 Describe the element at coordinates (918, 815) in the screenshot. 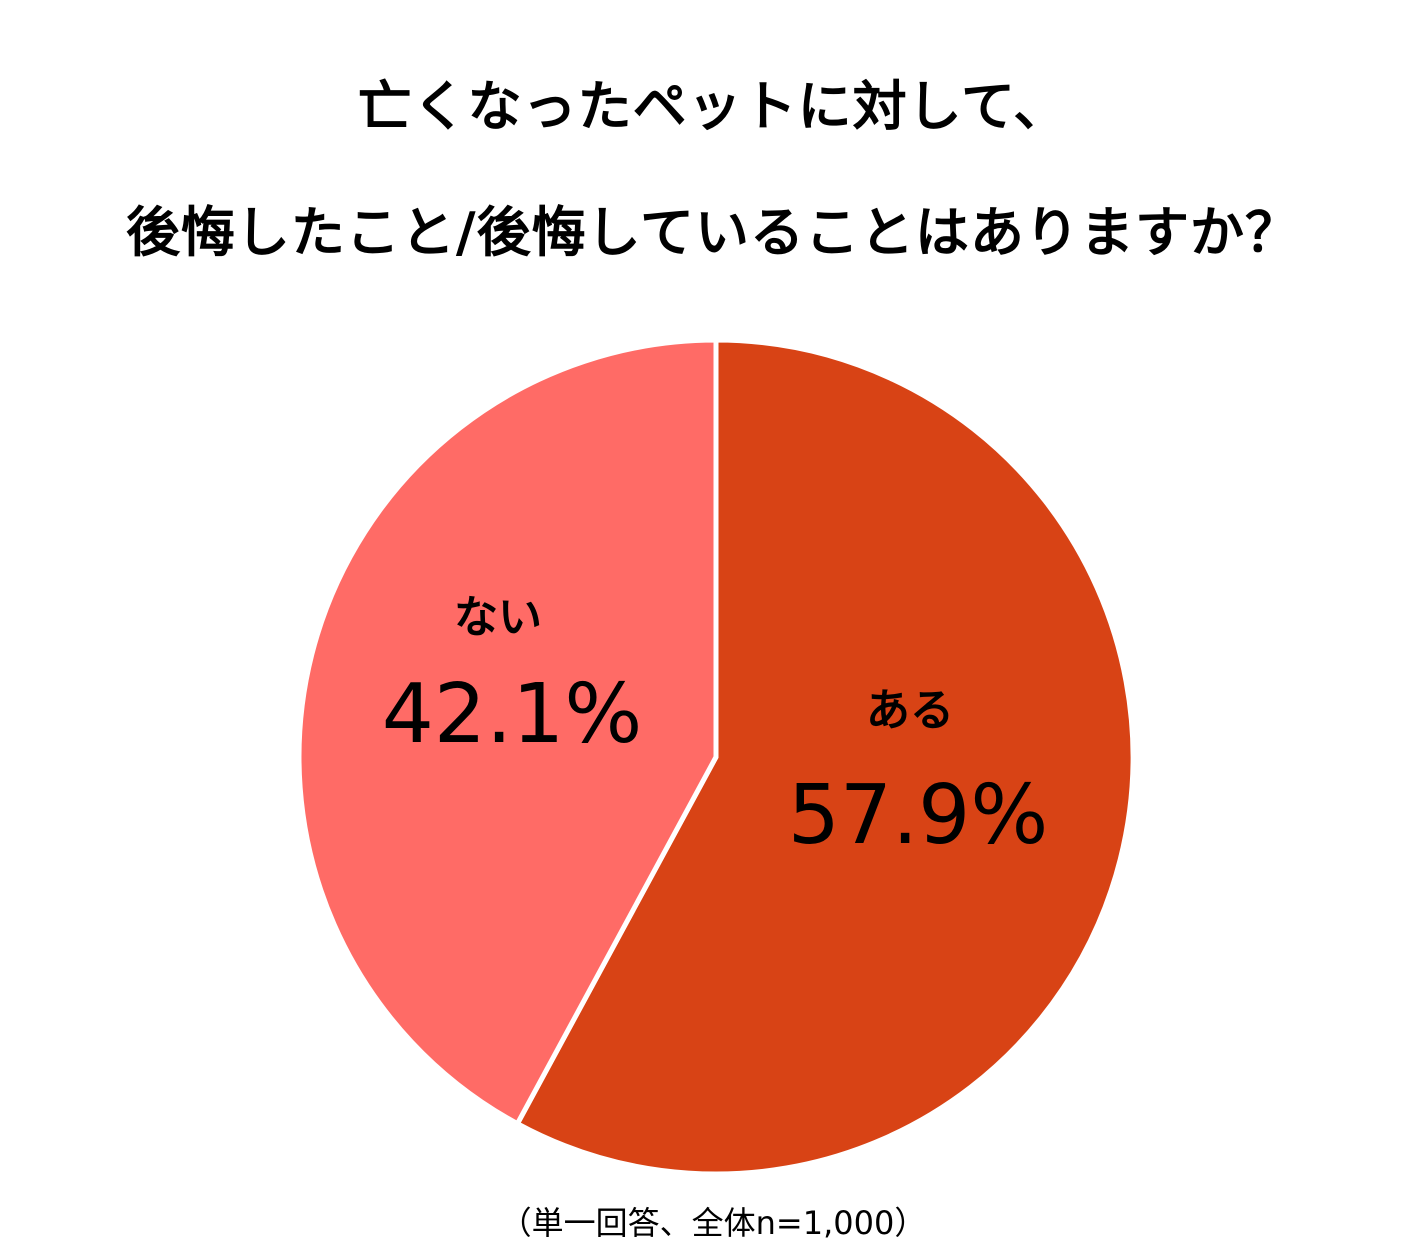

I see `slice-value-label-0: 57.9%` at that location.